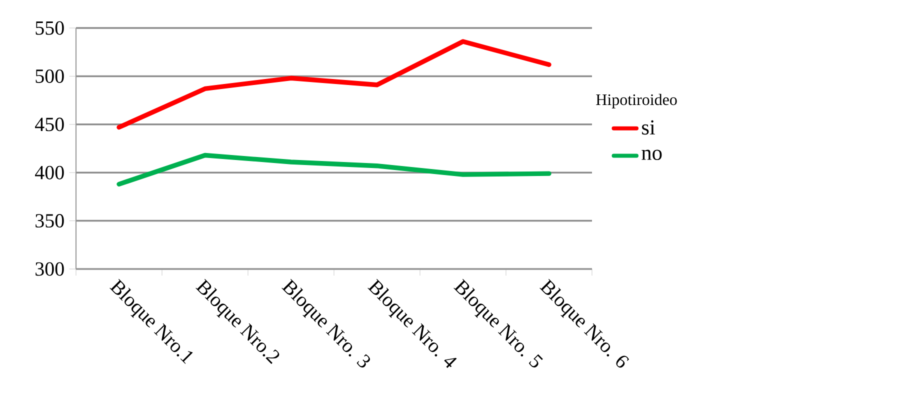 Image resolution: width=904 pixels, height=401 pixels. What do you see at coordinates (50, 76) in the screenshot?
I see `y-tick-label: 500` at bounding box center [50, 76].